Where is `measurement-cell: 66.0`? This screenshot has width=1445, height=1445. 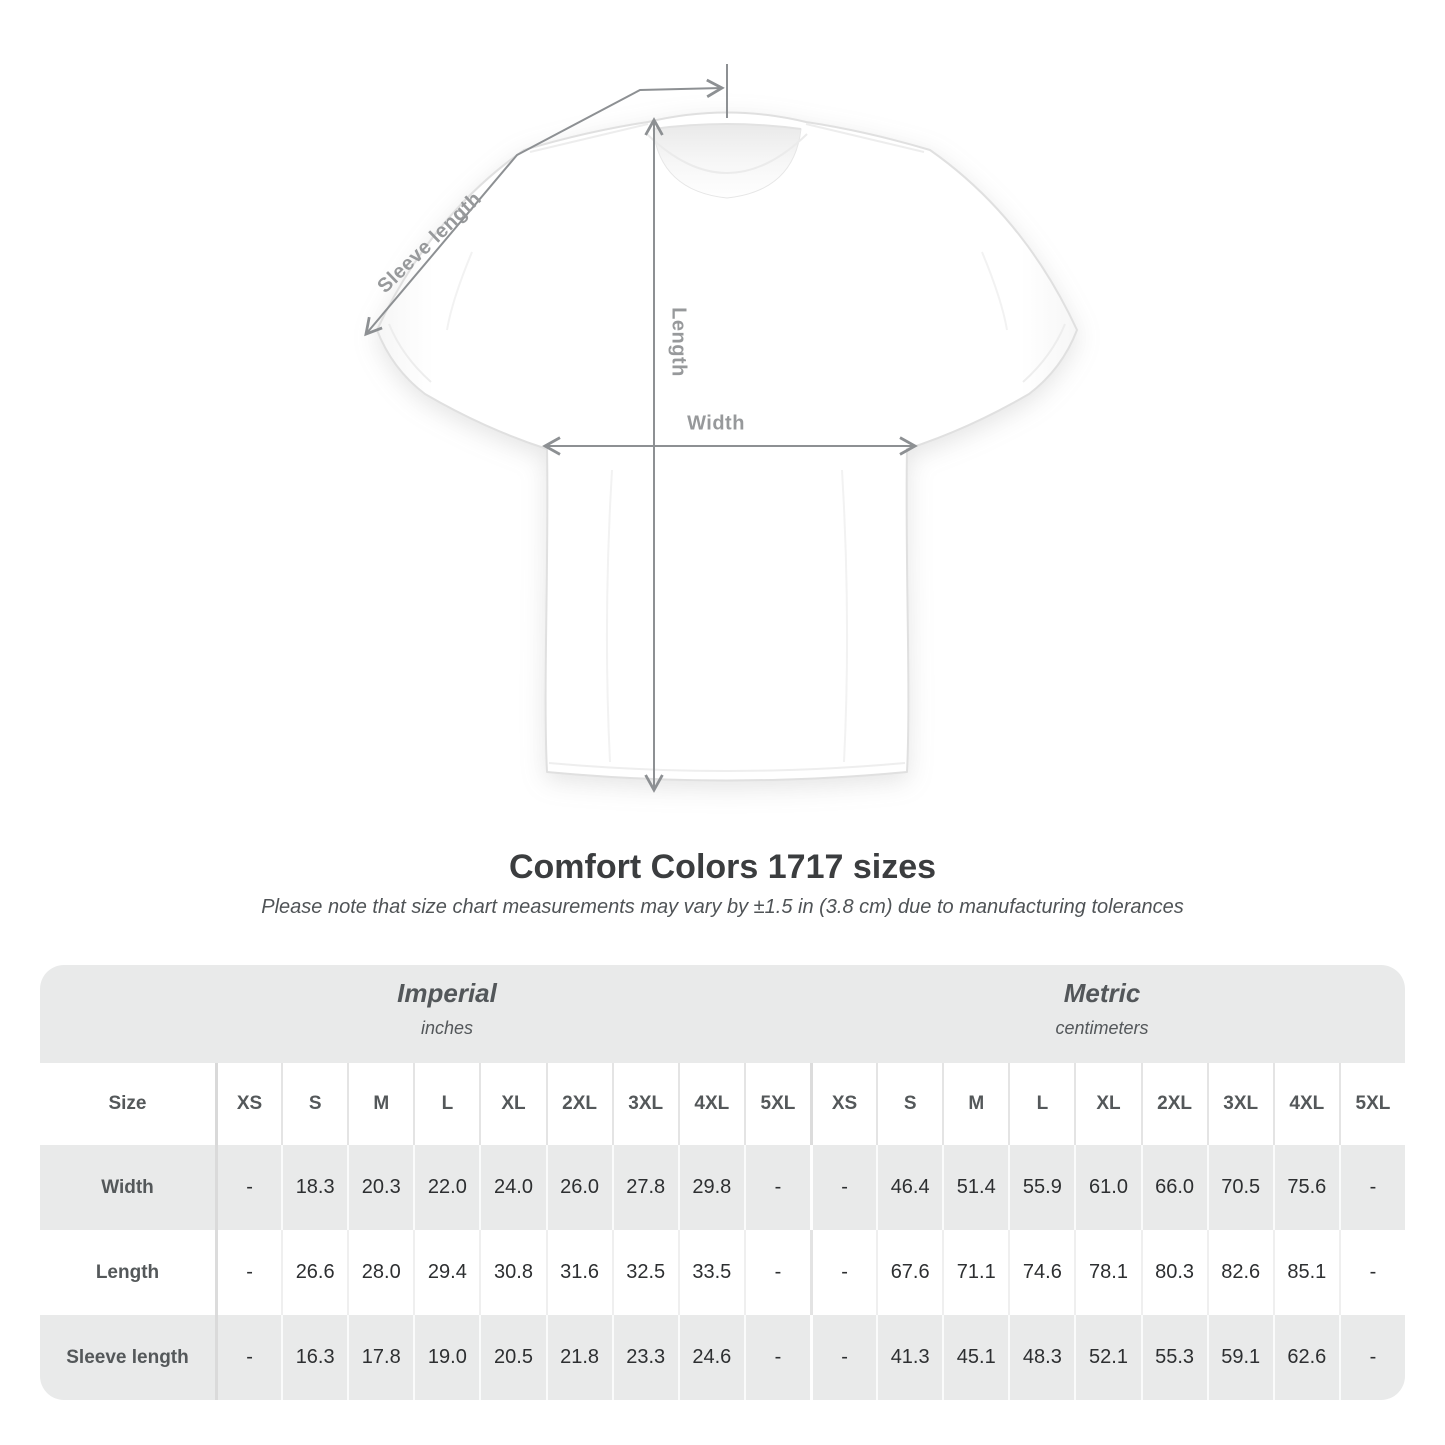
measurement-cell: 66.0 is located at coordinates (1173, 1187).